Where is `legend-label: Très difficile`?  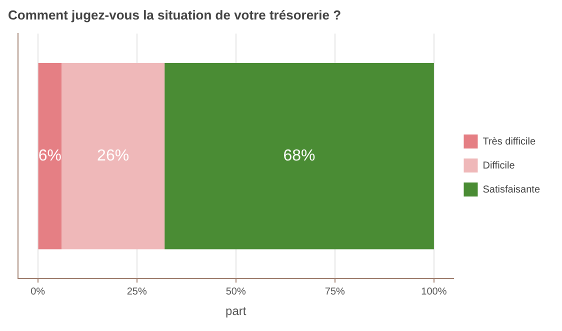 legend-label: Très difficile is located at coordinates (509, 142).